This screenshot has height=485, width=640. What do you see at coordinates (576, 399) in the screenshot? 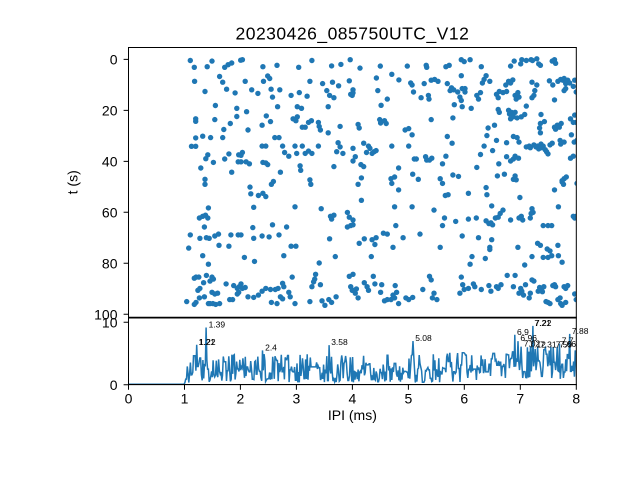
I see `svg-text: 8` at bounding box center [576, 399].